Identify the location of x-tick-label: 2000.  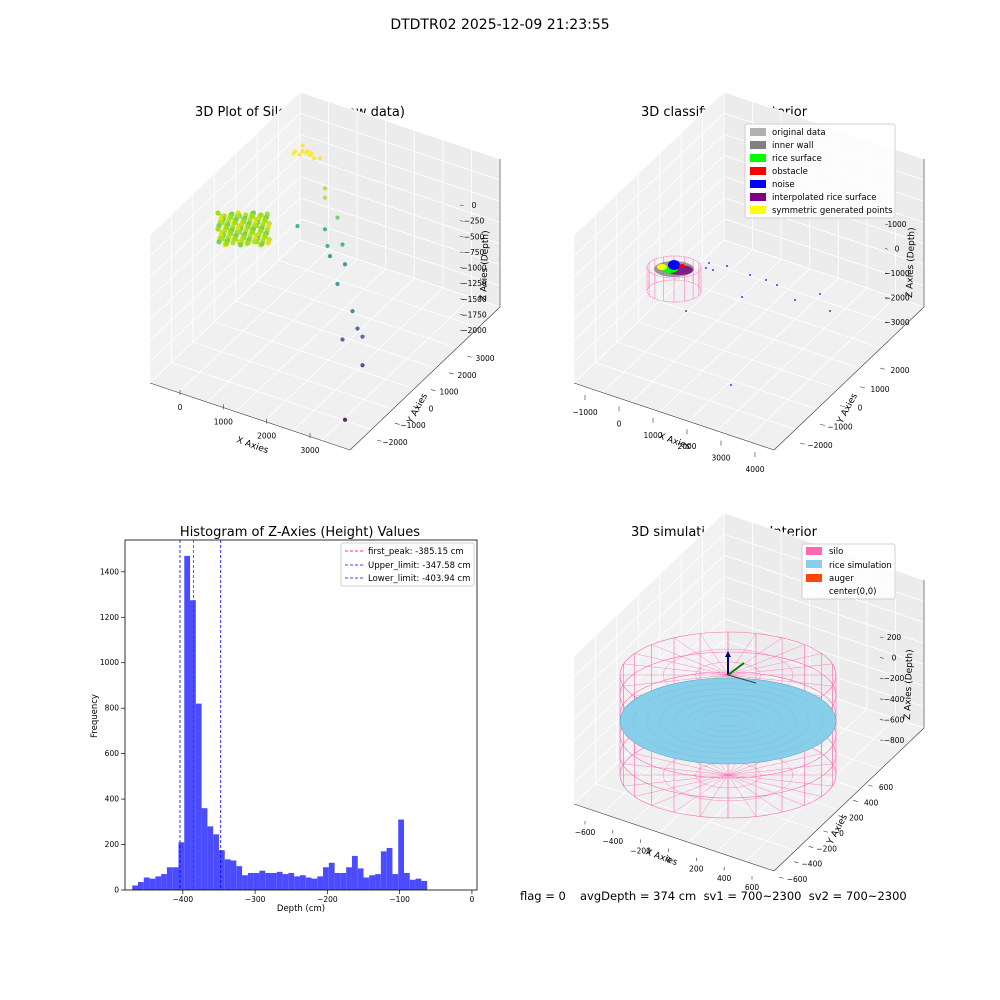
(266, 436).